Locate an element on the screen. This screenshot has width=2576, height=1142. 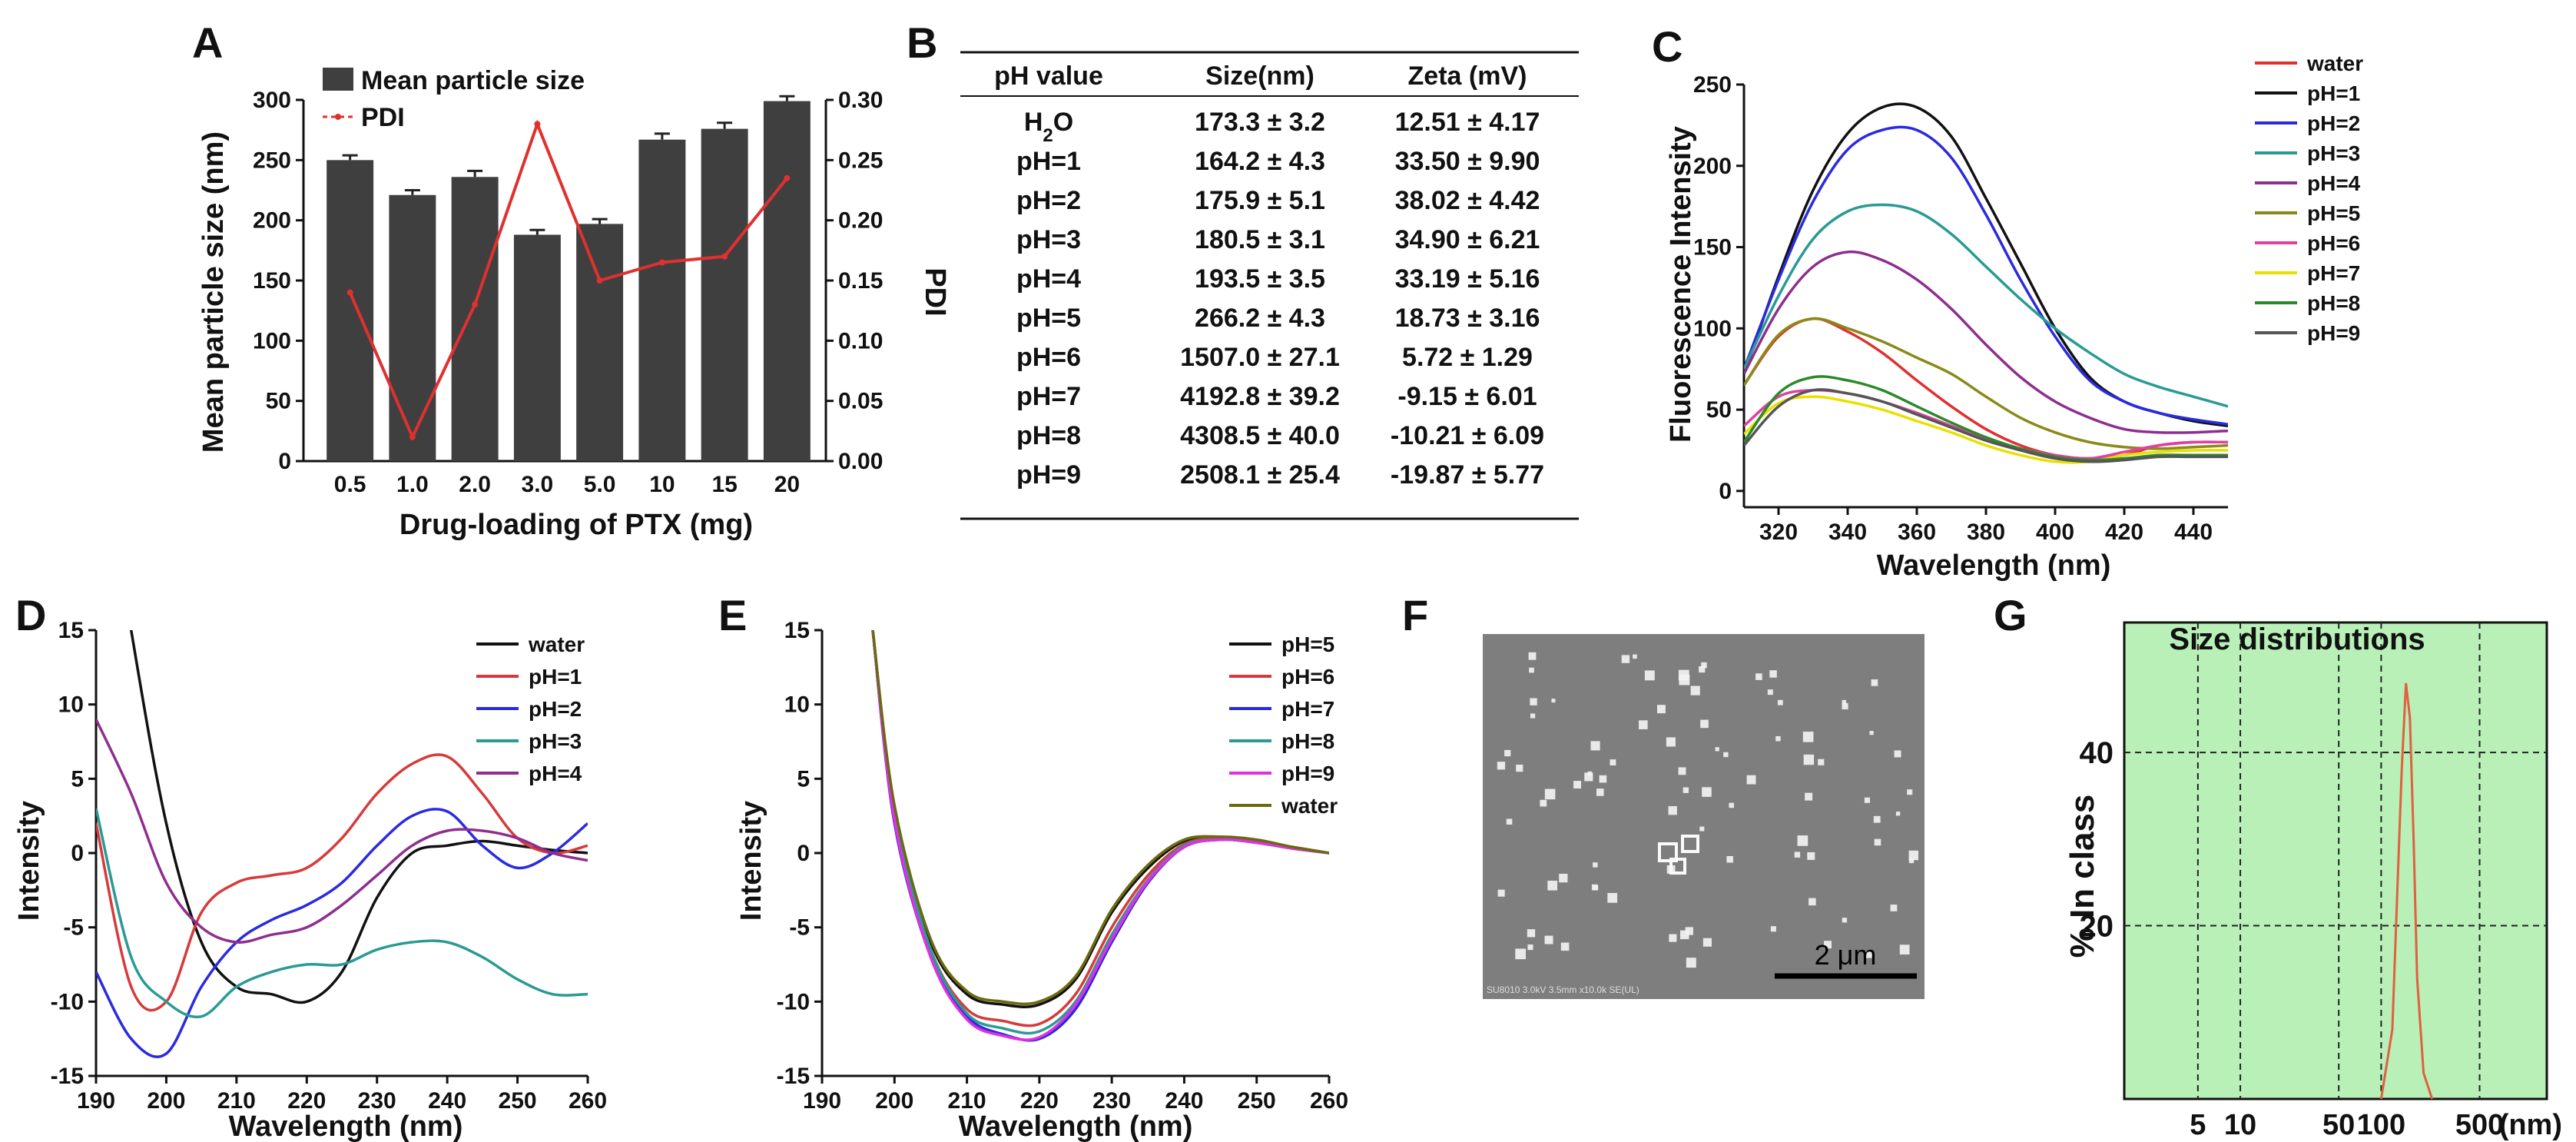
panel-a-y2tick-label: 0.05 is located at coordinates (860, 401).